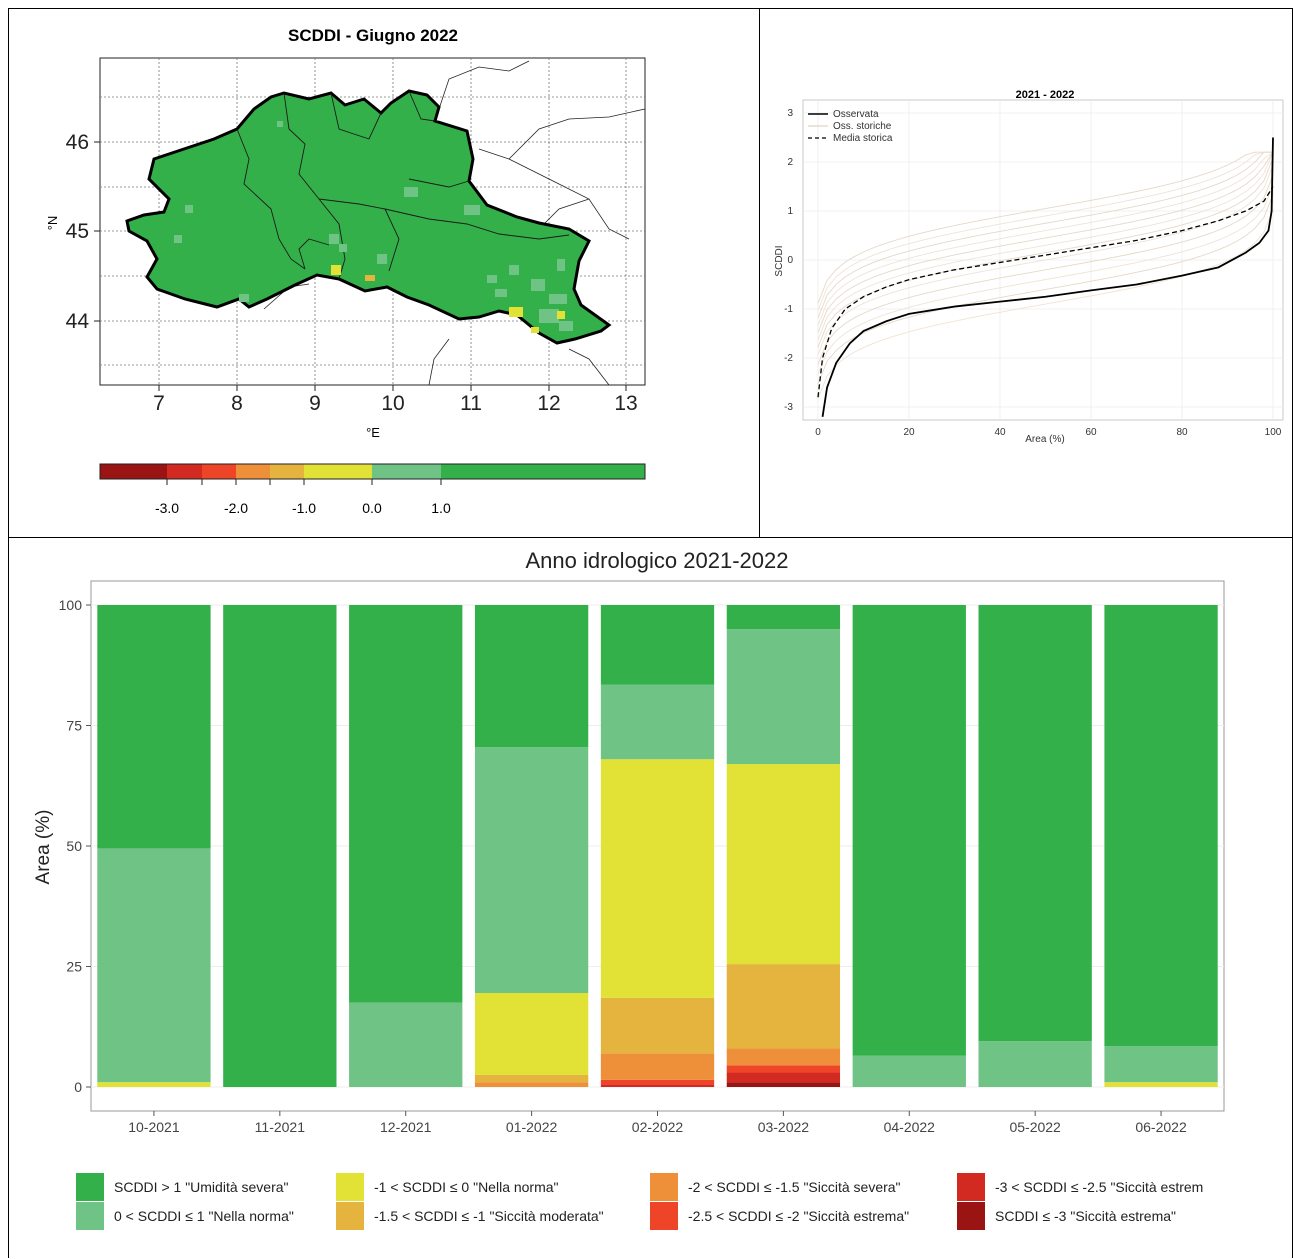 The width and height of the screenshot is (1293, 1259). What do you see at coordinates (74, 726) in the screenshot?
I see `bar-y-tick: 75` at bounding box center [74, 726].